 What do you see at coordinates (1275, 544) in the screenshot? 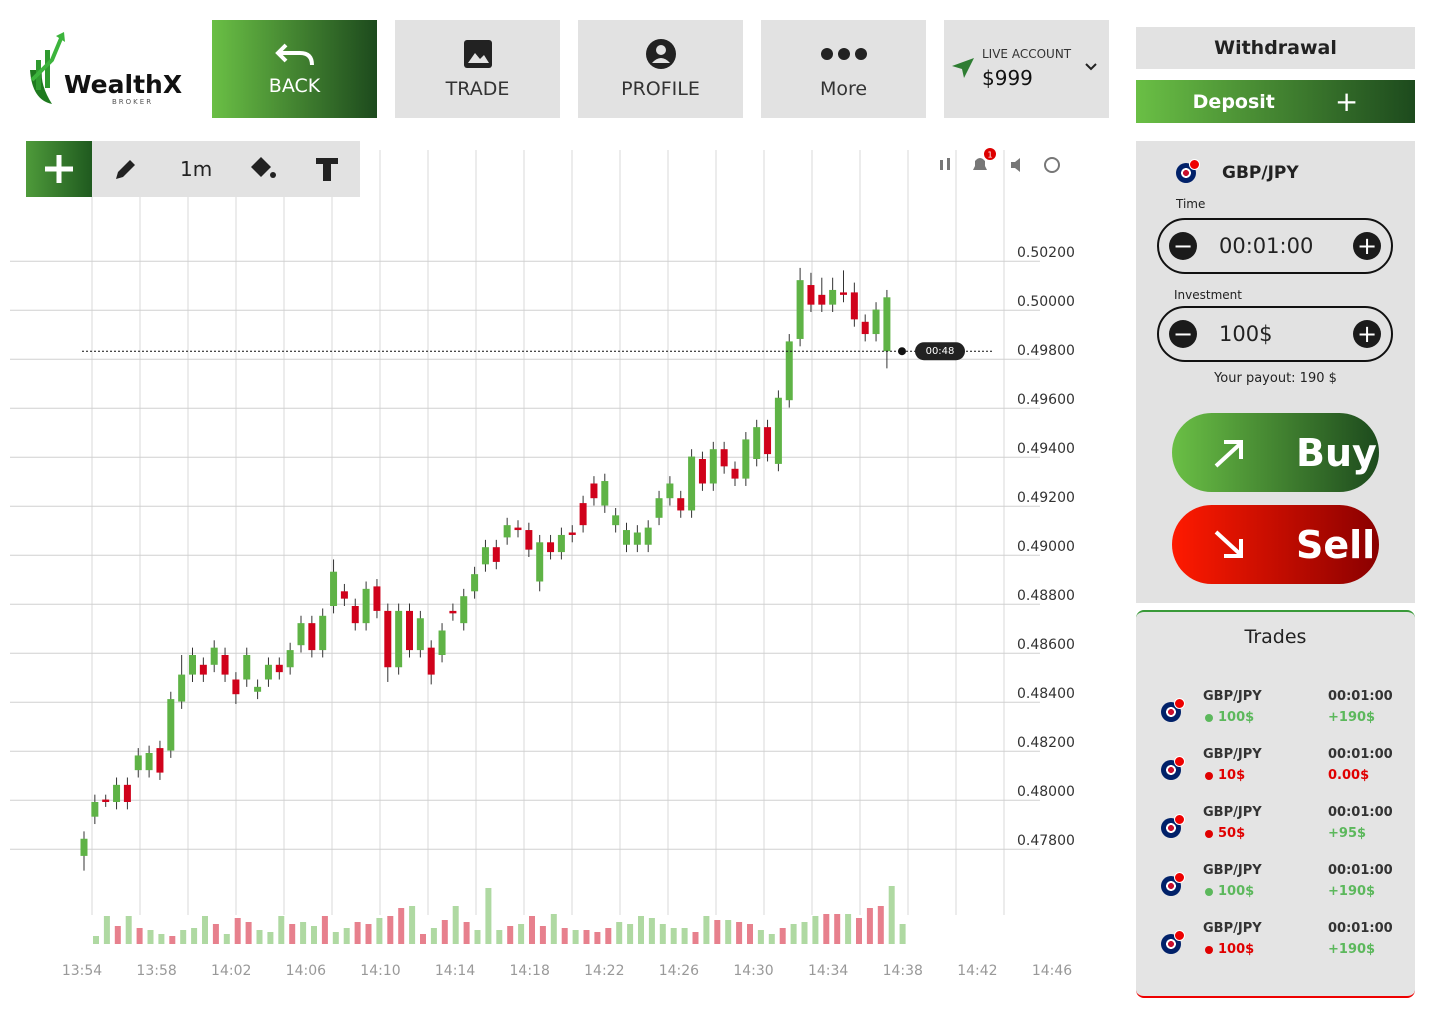
I see `sell-button: Sell` at bounding box center [1275, 544].